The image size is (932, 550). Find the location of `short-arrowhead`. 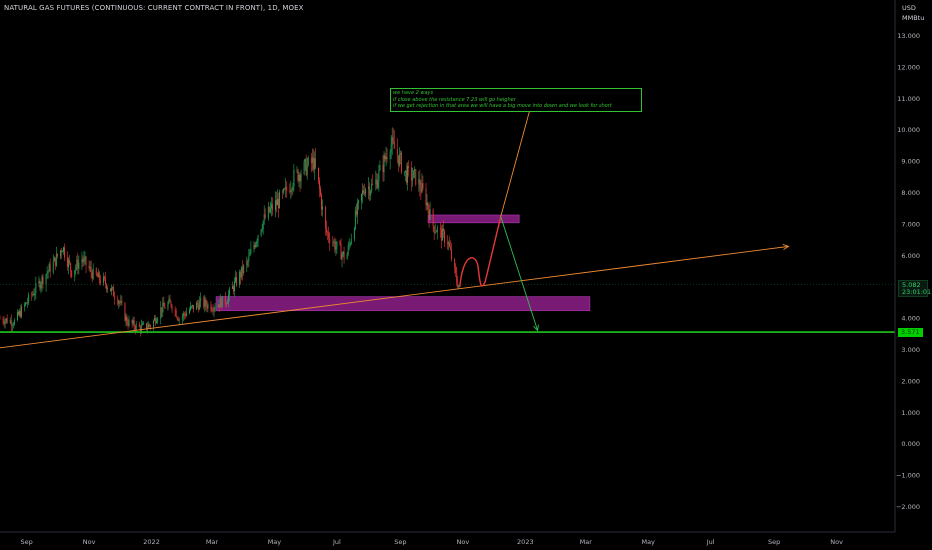

short-arrowhead is located at coordinates (536, 328).